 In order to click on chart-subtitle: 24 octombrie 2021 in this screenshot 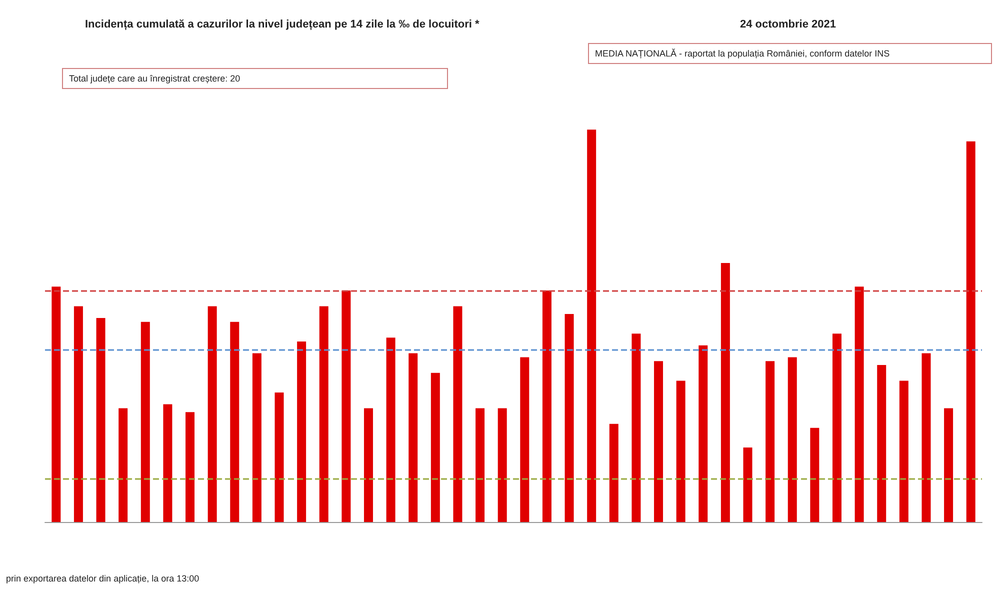, I will do `click(788, 24)`.